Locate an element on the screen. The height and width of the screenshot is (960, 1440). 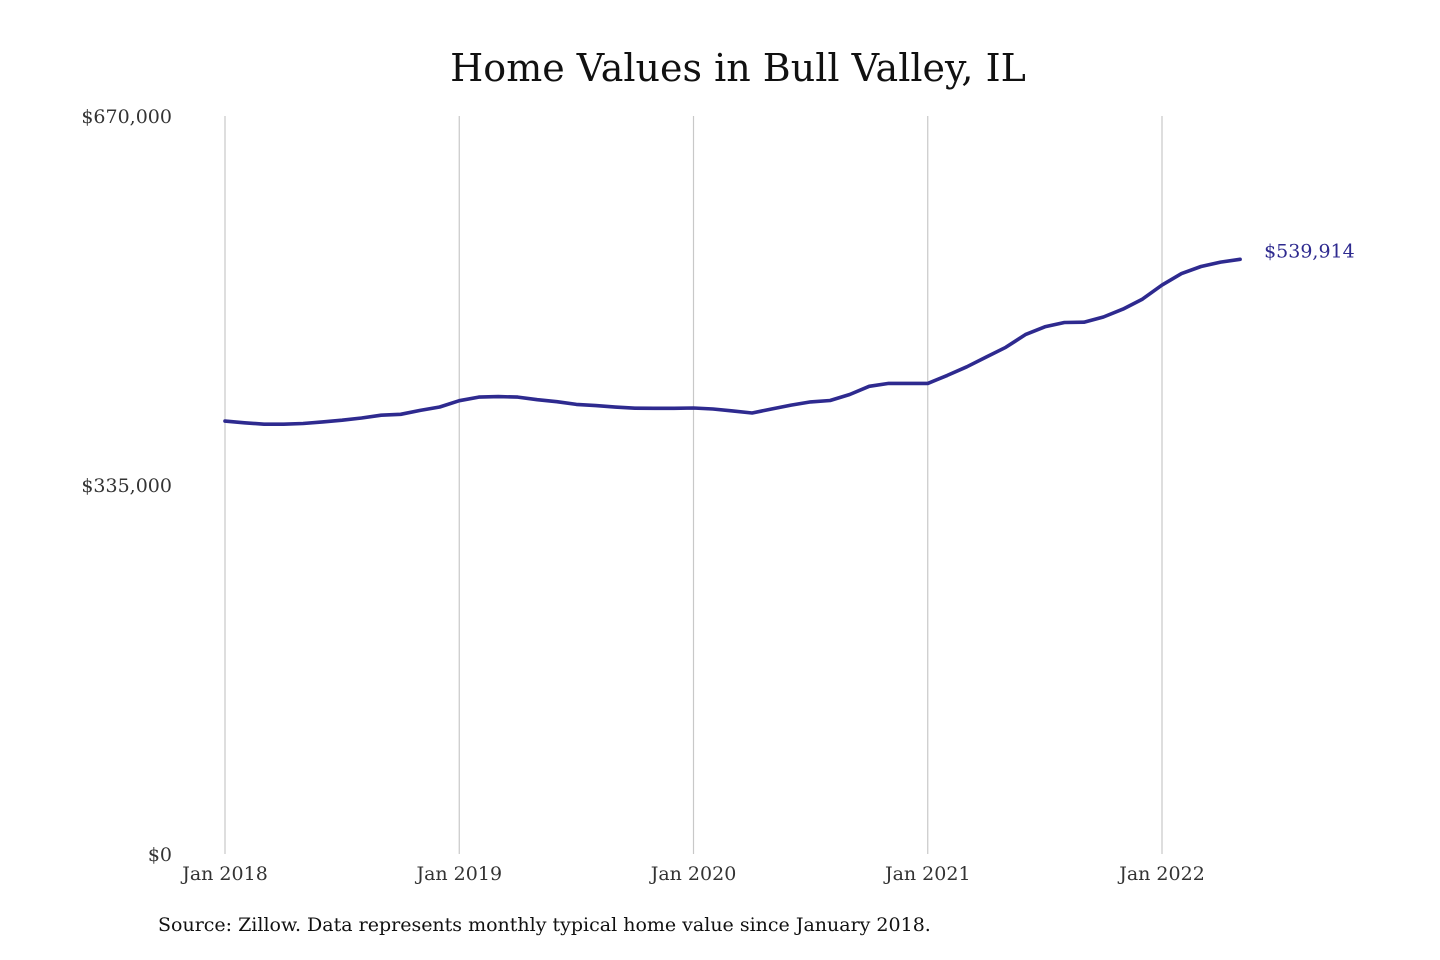
end-value-label: $539,914 is located at coordinates (1309, 251).